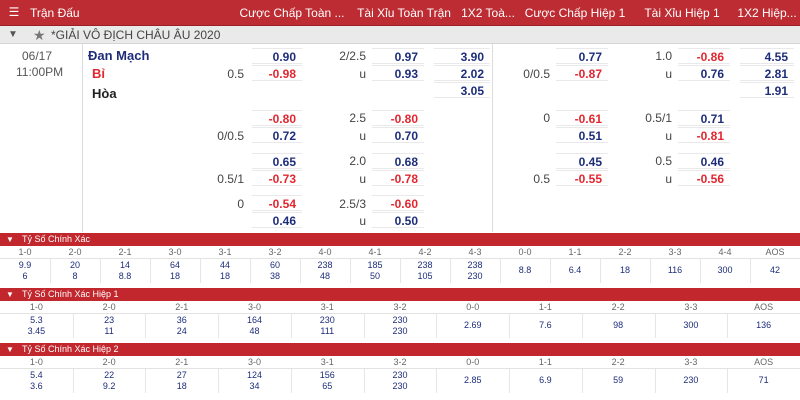 This screenshot has height=400, width=800. I want to click on score-odds-home: 22, so click(109, 375).